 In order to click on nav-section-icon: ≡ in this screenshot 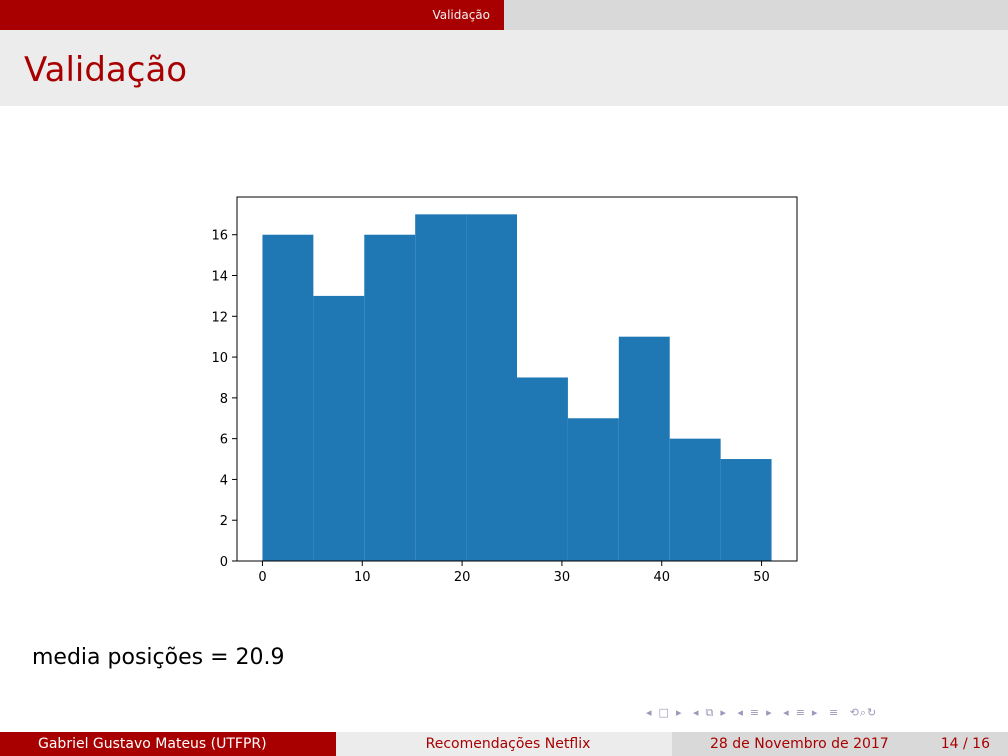, I will do `click(755, 712)`.